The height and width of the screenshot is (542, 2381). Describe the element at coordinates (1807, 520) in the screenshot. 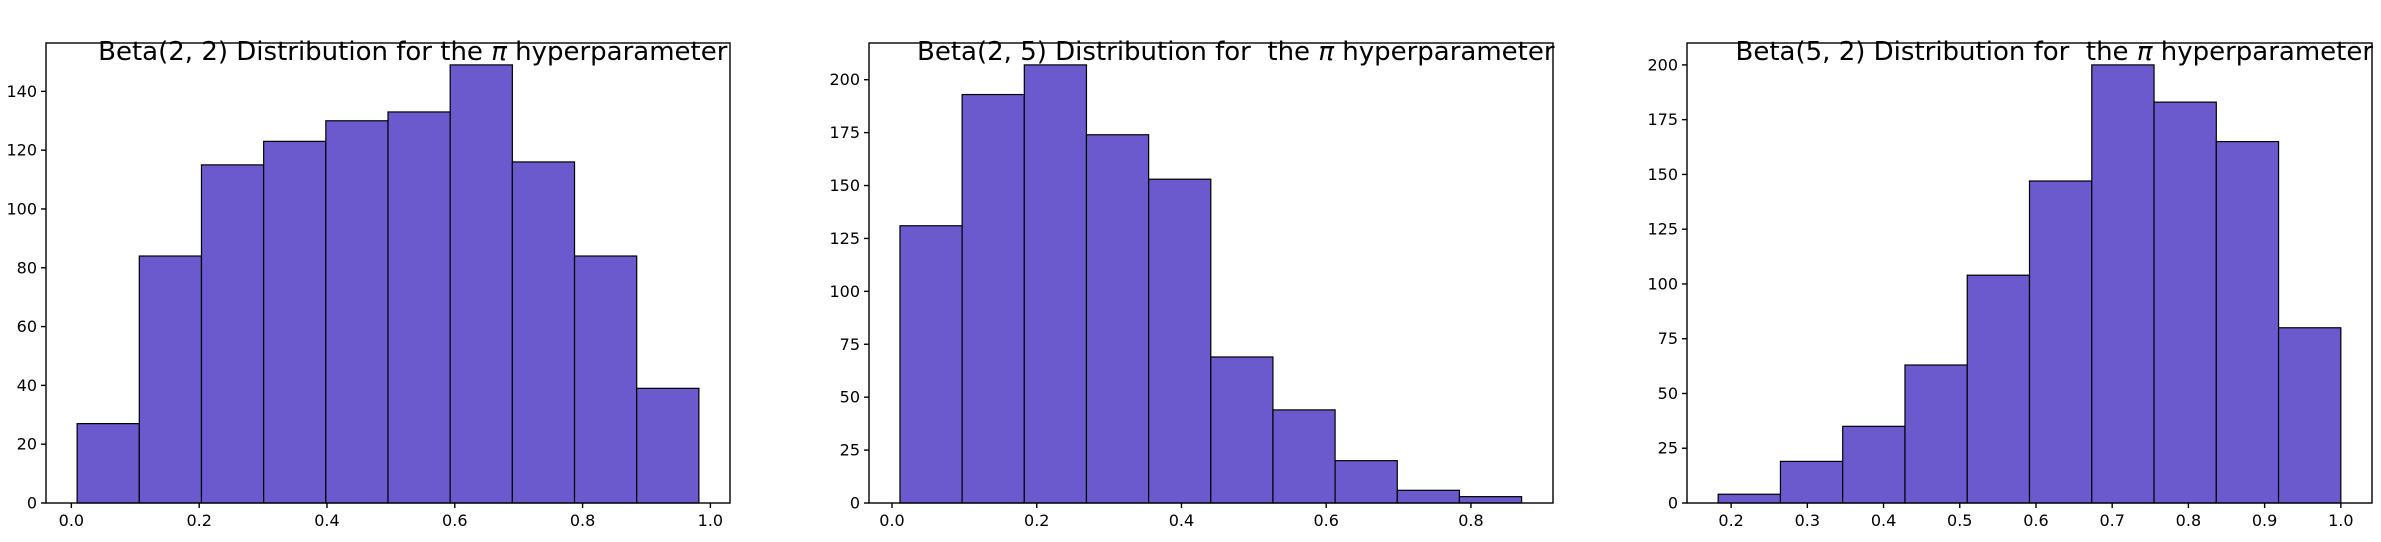

I see `x-tick-label: 0.3` at that location.